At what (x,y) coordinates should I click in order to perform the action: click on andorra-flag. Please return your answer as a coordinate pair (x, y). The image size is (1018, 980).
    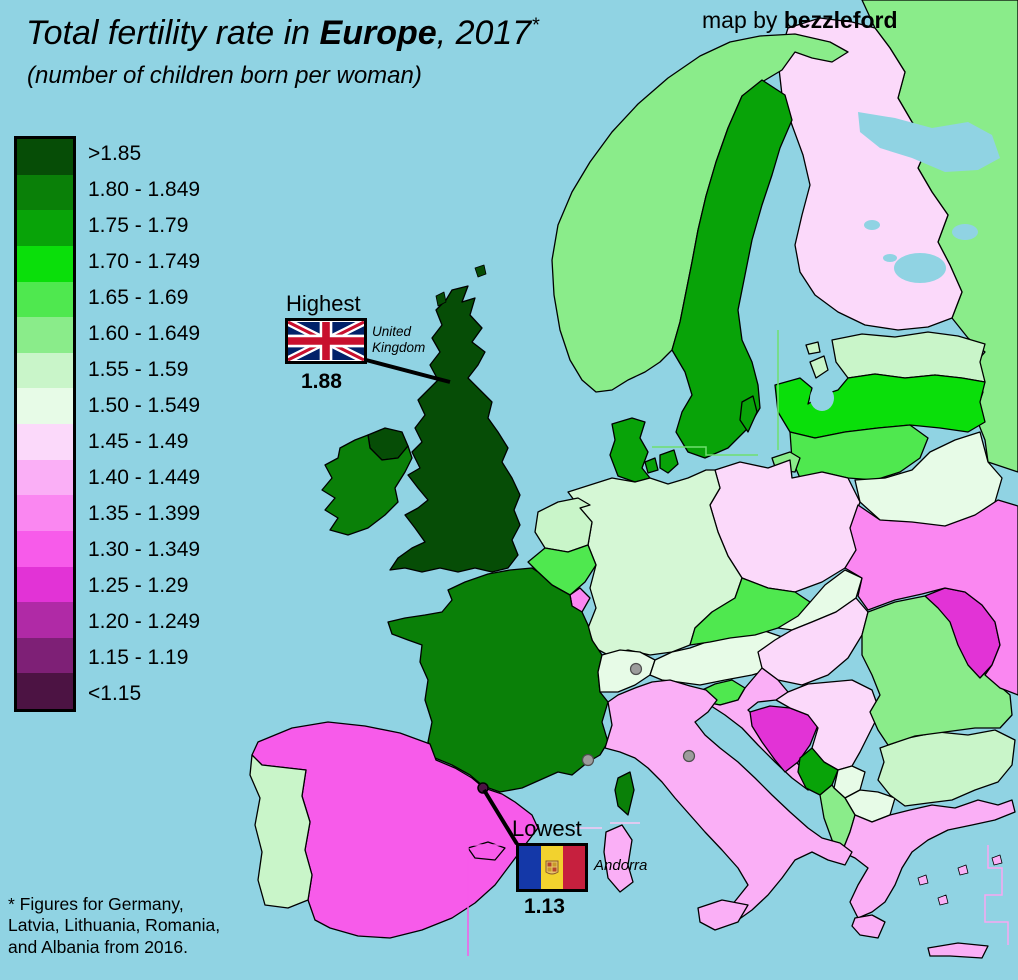
    Looking at the image, I should click on (552, 867).